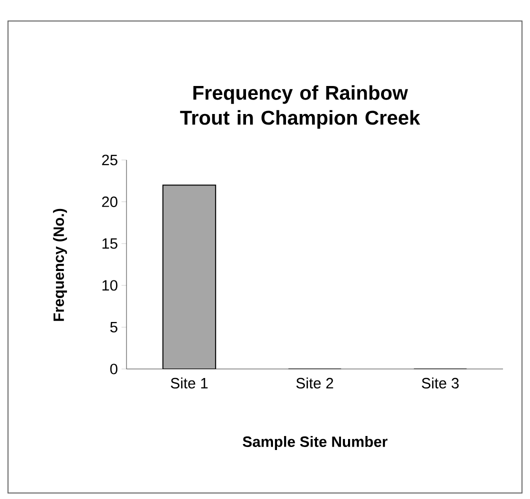 The width and height of the screenshot is (530, 499). I want to click on y-tick-label: 15, so click(110, 243).